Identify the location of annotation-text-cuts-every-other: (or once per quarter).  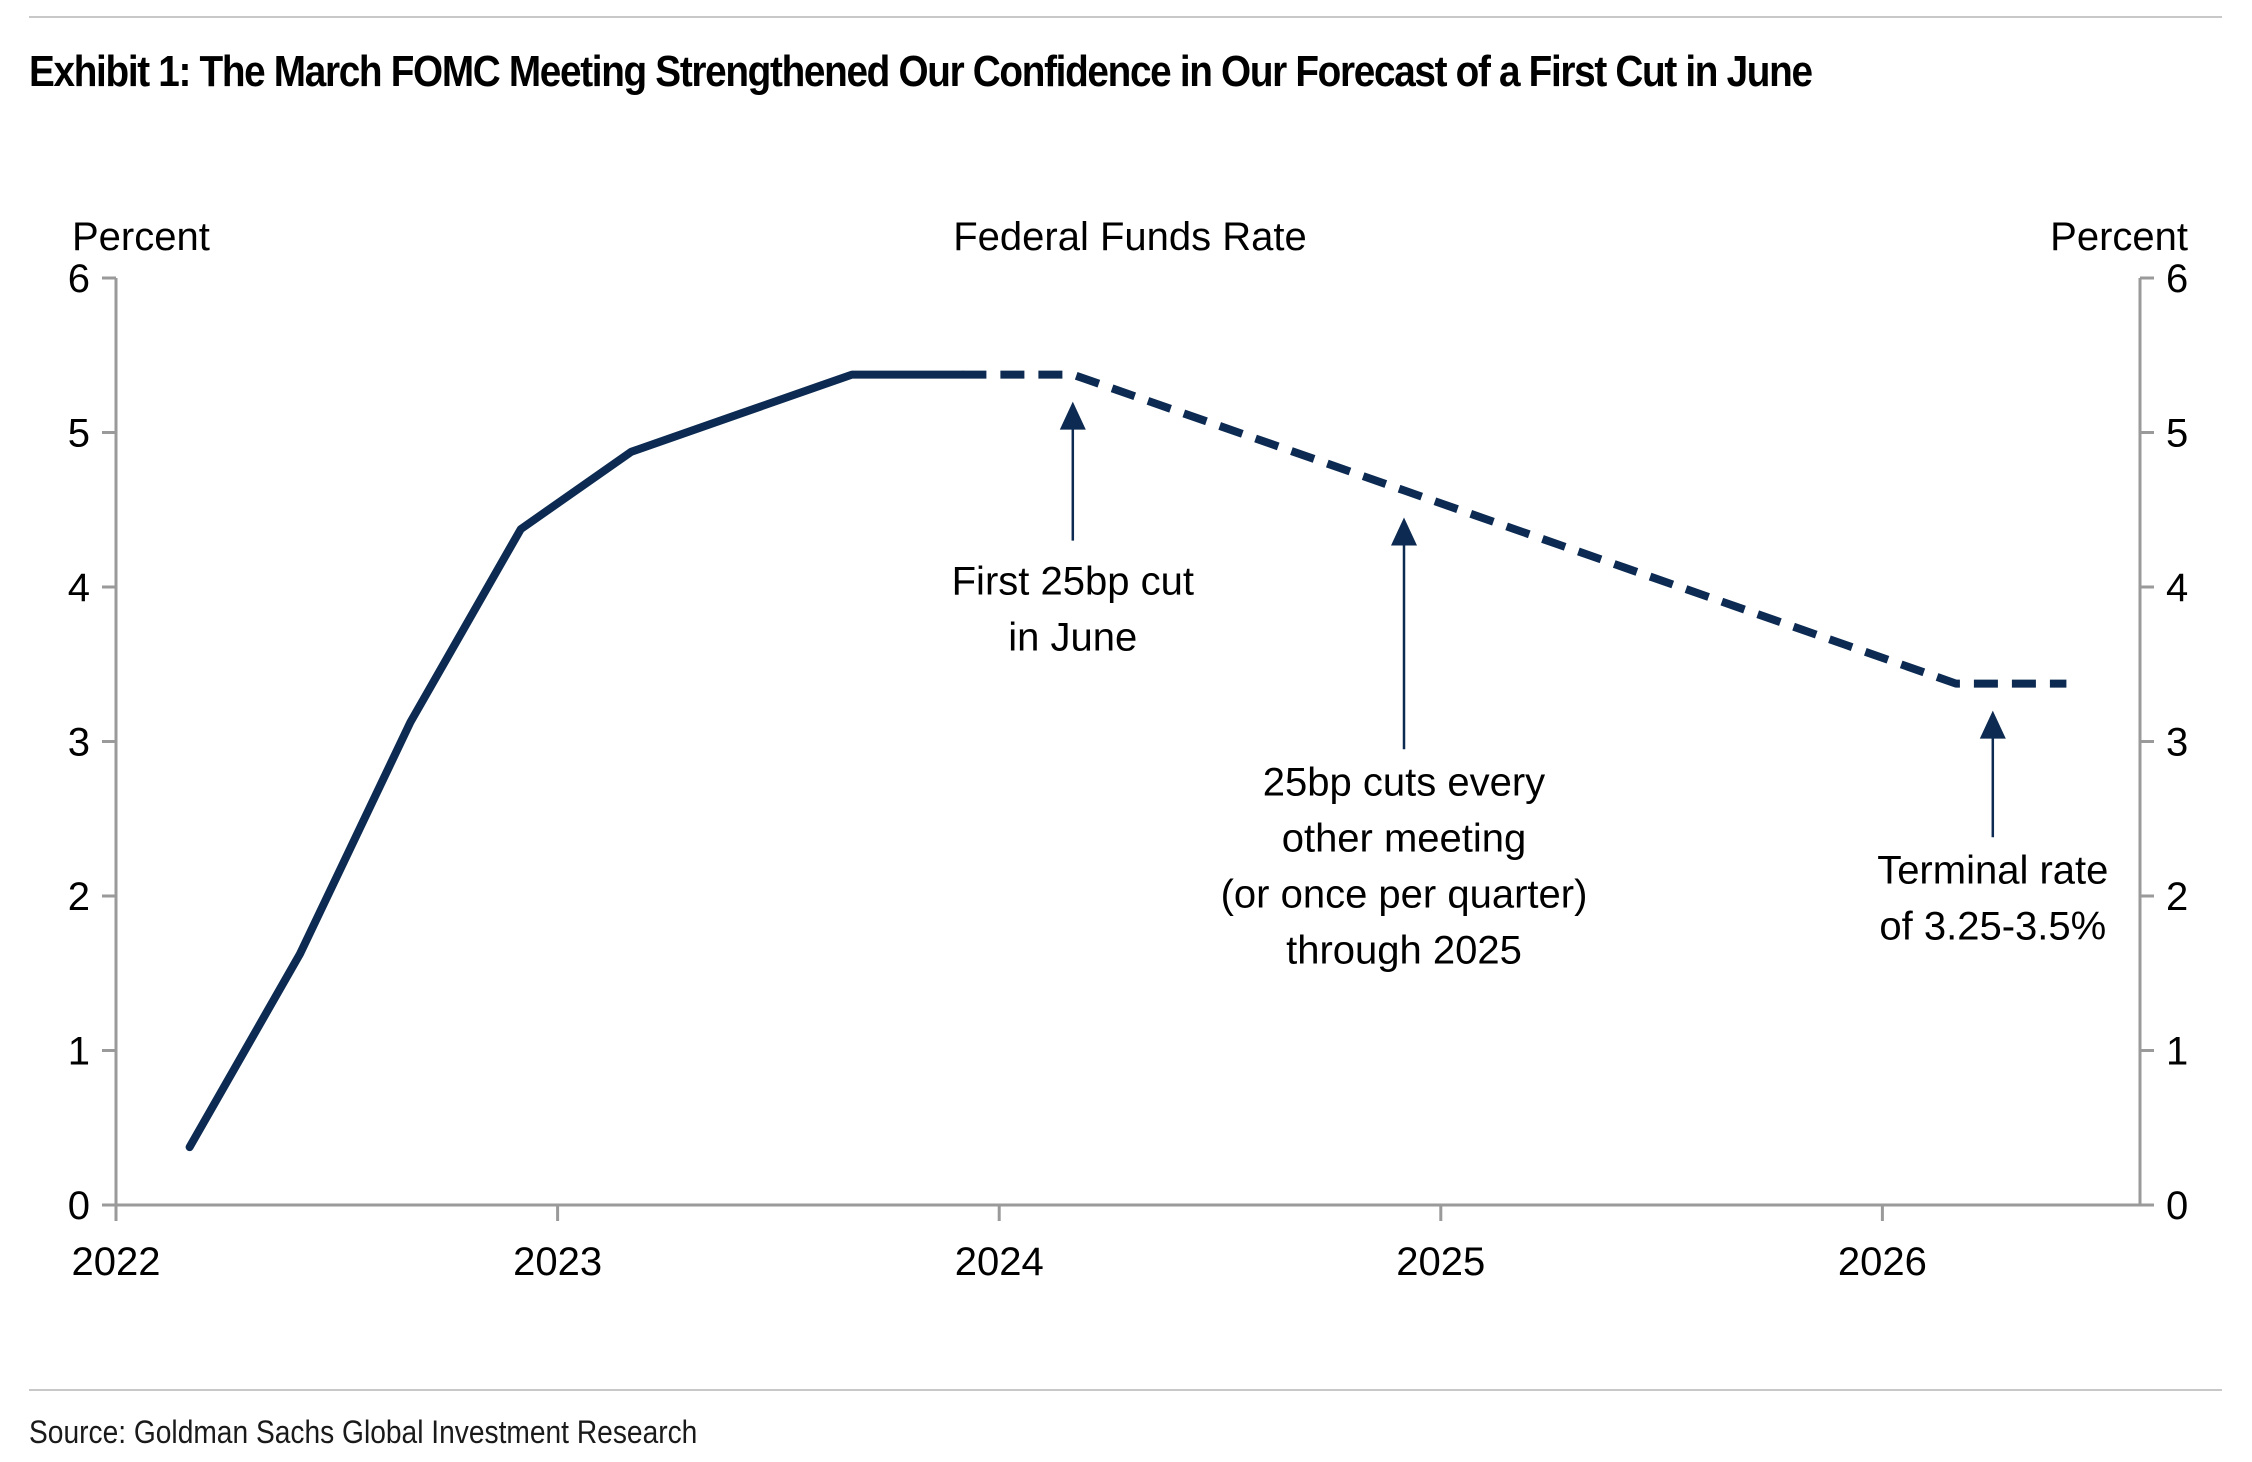
(1404, 895).